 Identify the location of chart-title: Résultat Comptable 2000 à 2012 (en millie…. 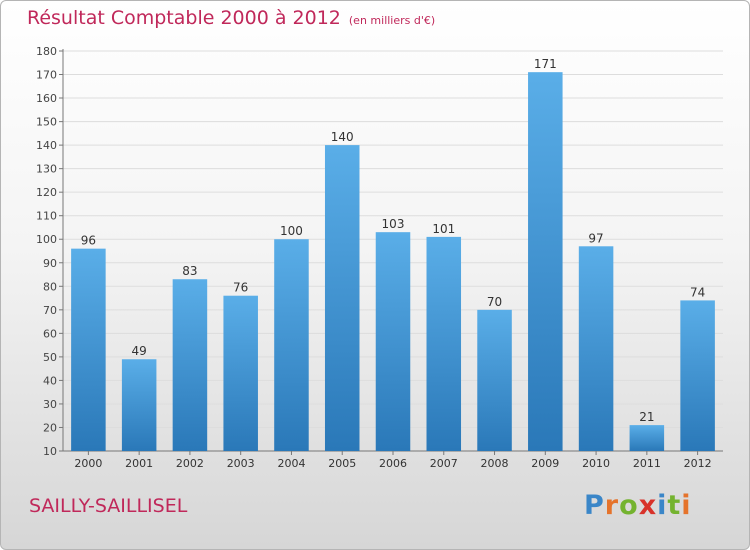
(231, 18).